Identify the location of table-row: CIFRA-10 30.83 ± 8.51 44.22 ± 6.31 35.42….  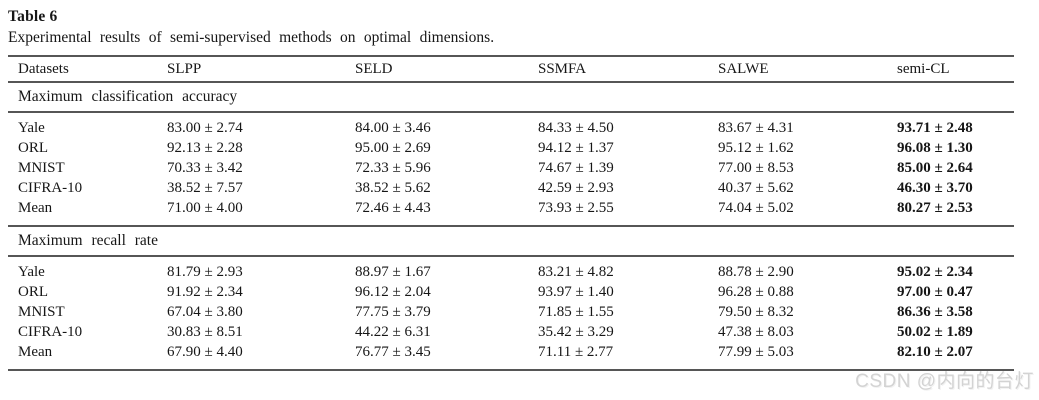
(511, 332).